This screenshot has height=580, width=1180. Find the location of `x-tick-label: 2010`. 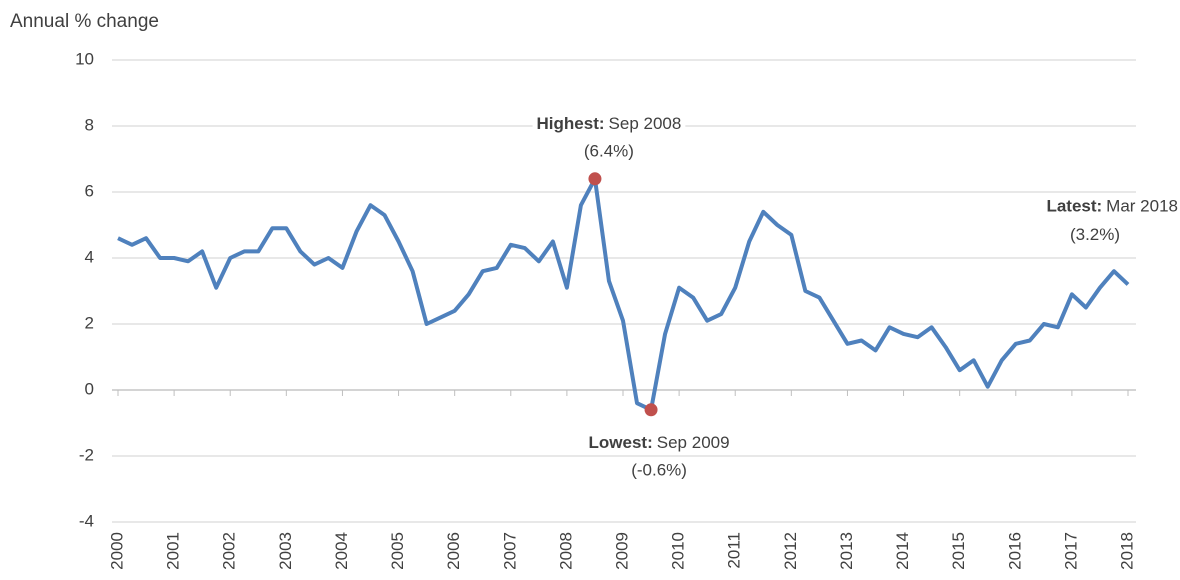

x-tick-label: 2010 is located at coordinates (678, 551).